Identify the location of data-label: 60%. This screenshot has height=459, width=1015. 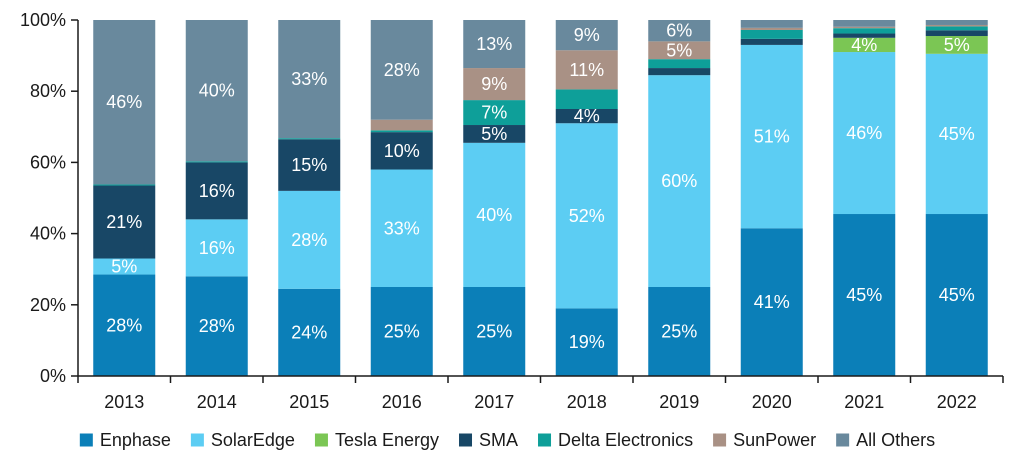
(679, 181).